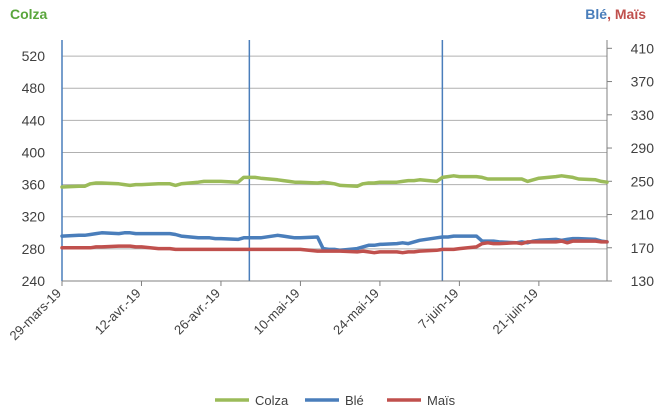 Image resolution: width=656 pixels, height=408 pixels. I want to click on left-y-tick-label: 440, so click(34, 120).